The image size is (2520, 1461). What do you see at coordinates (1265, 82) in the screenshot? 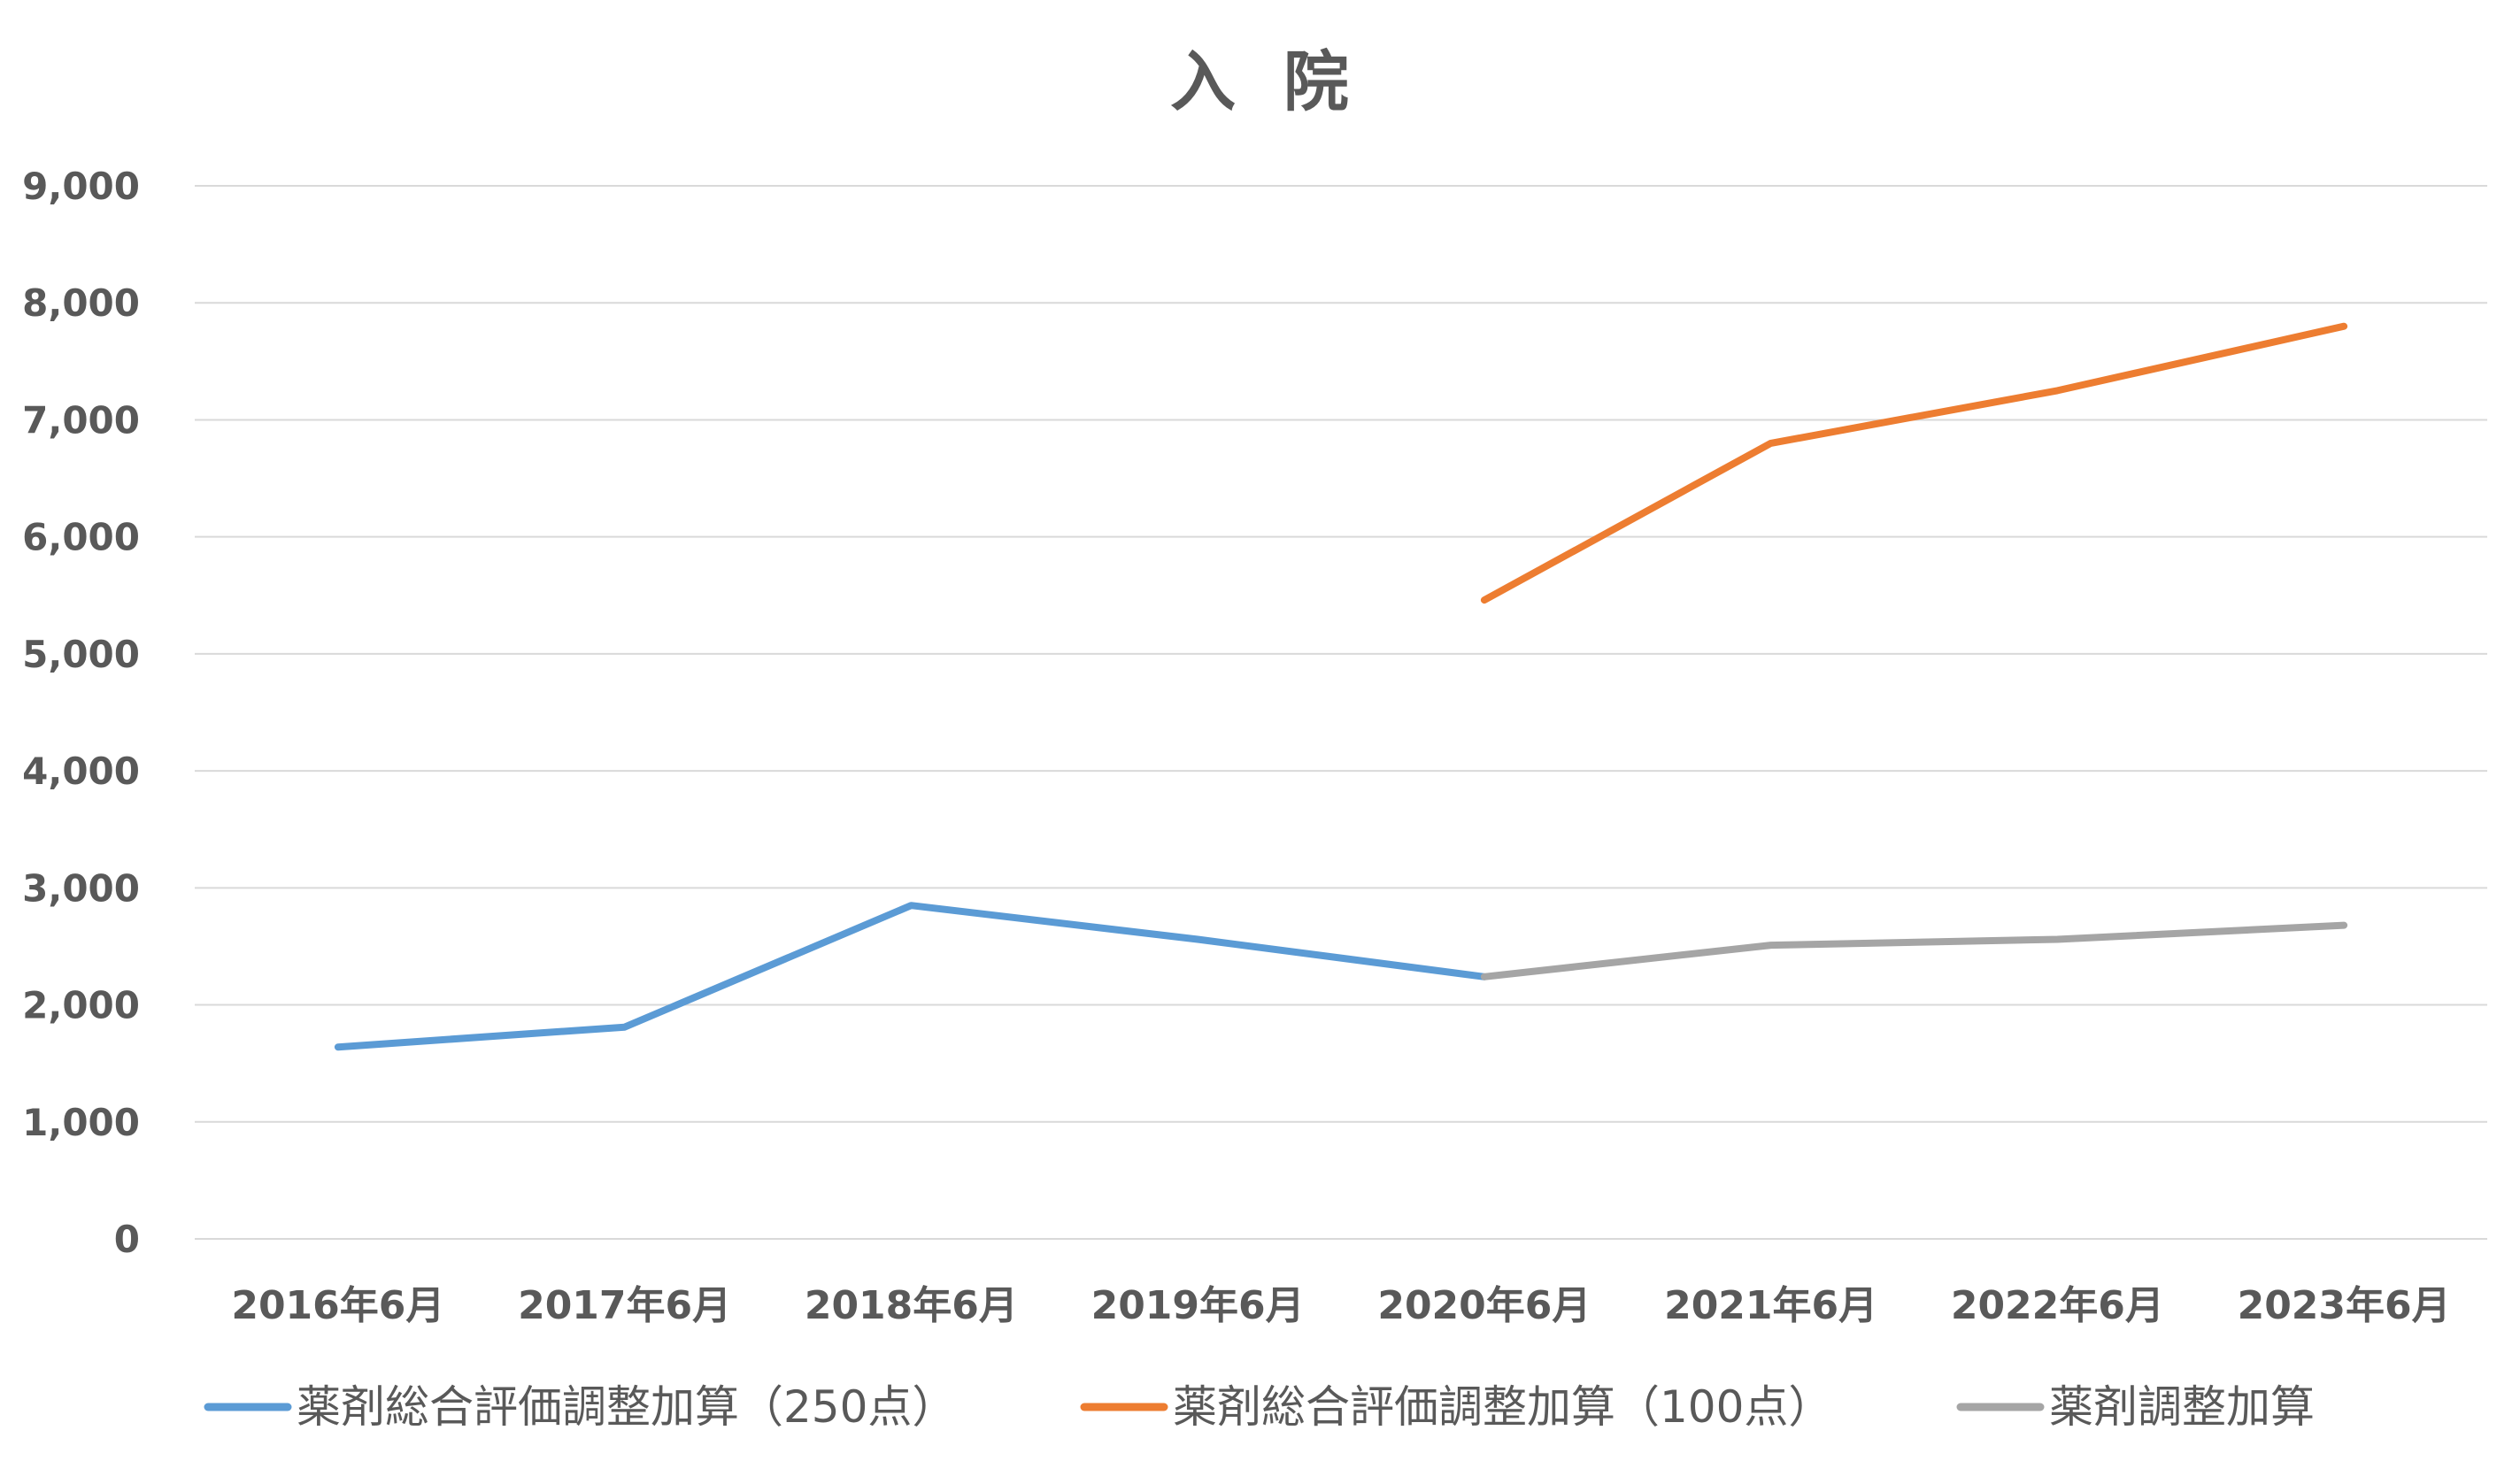
I see `chart-title: 入 院` at bounding box center [1265, 82].